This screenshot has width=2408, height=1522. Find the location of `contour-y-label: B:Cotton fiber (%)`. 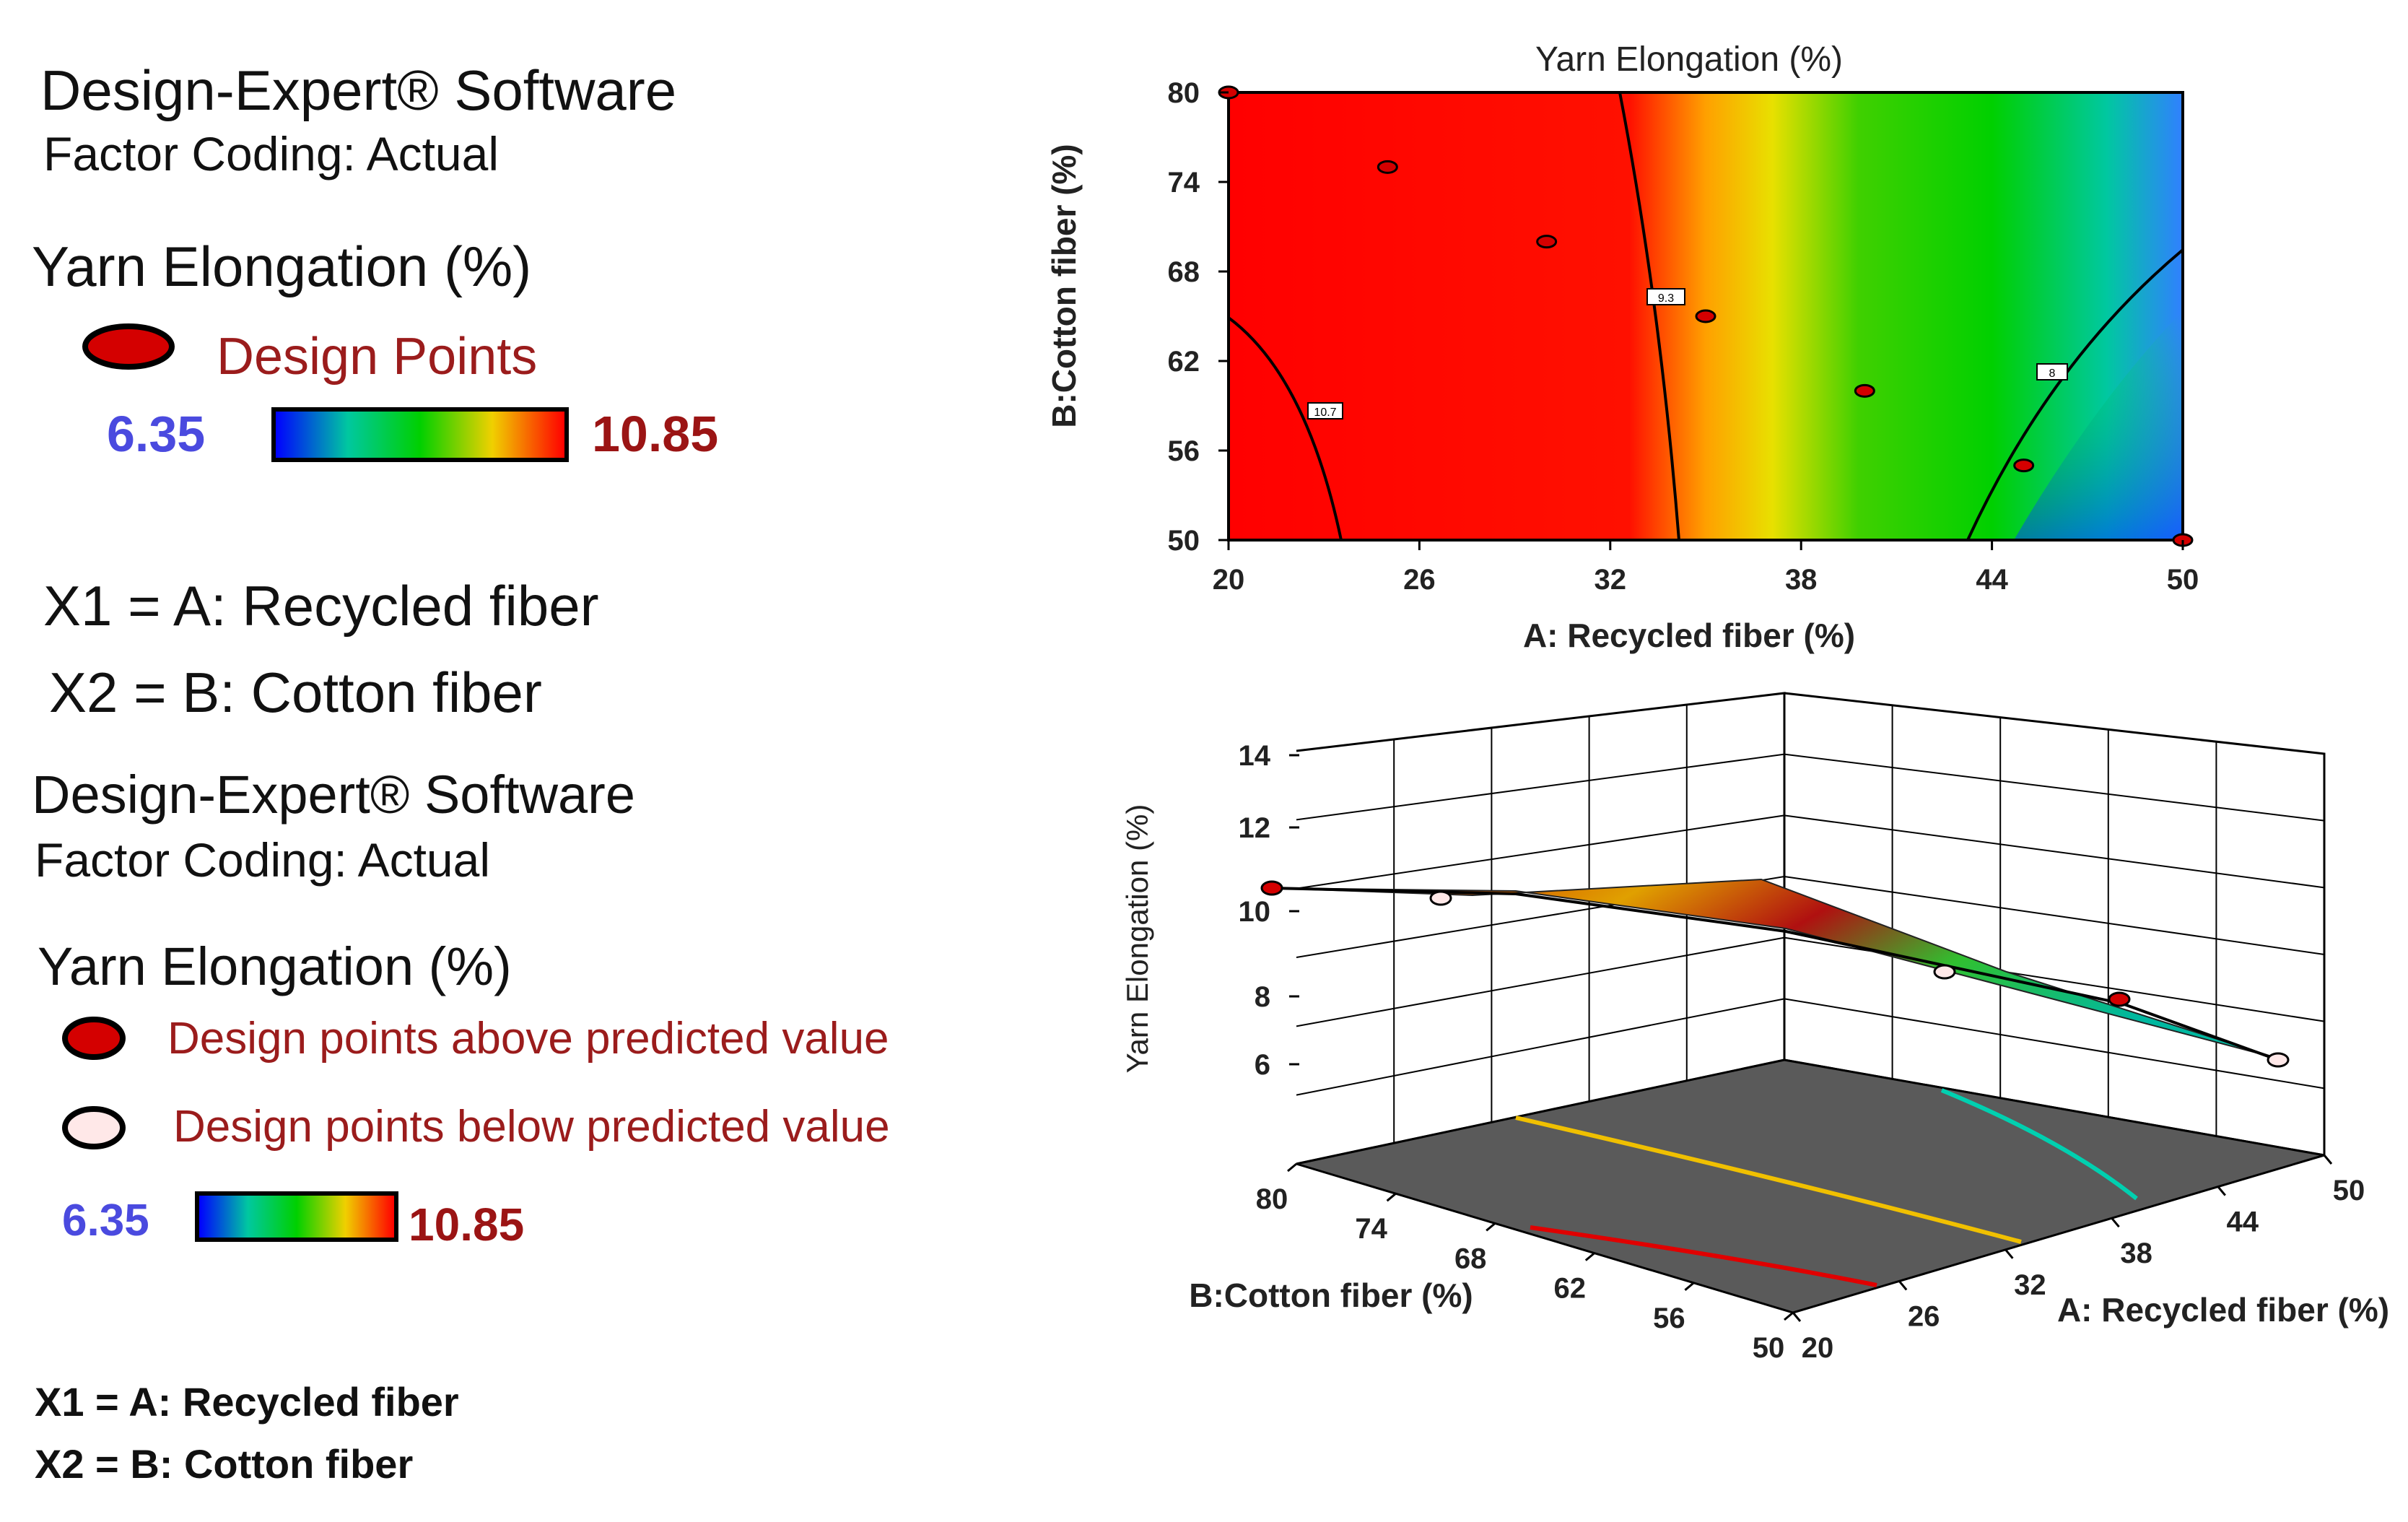

contour-y-label: B:Cotton fiber (%) is located at coordinates (1064, 285).